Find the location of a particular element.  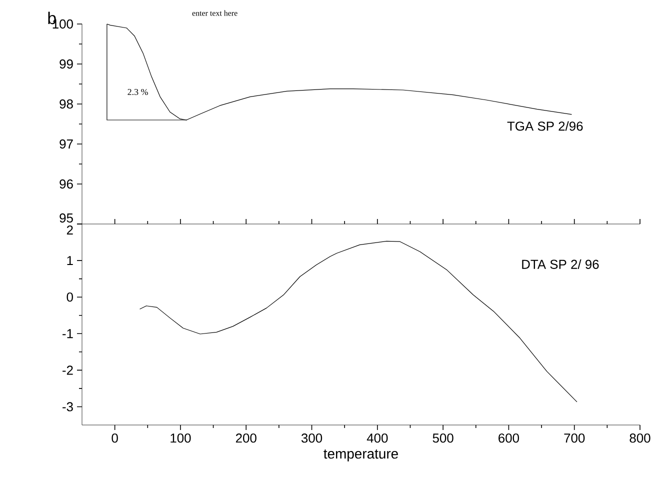

y-tick-label: 1 is located at coordinates (70, 260).